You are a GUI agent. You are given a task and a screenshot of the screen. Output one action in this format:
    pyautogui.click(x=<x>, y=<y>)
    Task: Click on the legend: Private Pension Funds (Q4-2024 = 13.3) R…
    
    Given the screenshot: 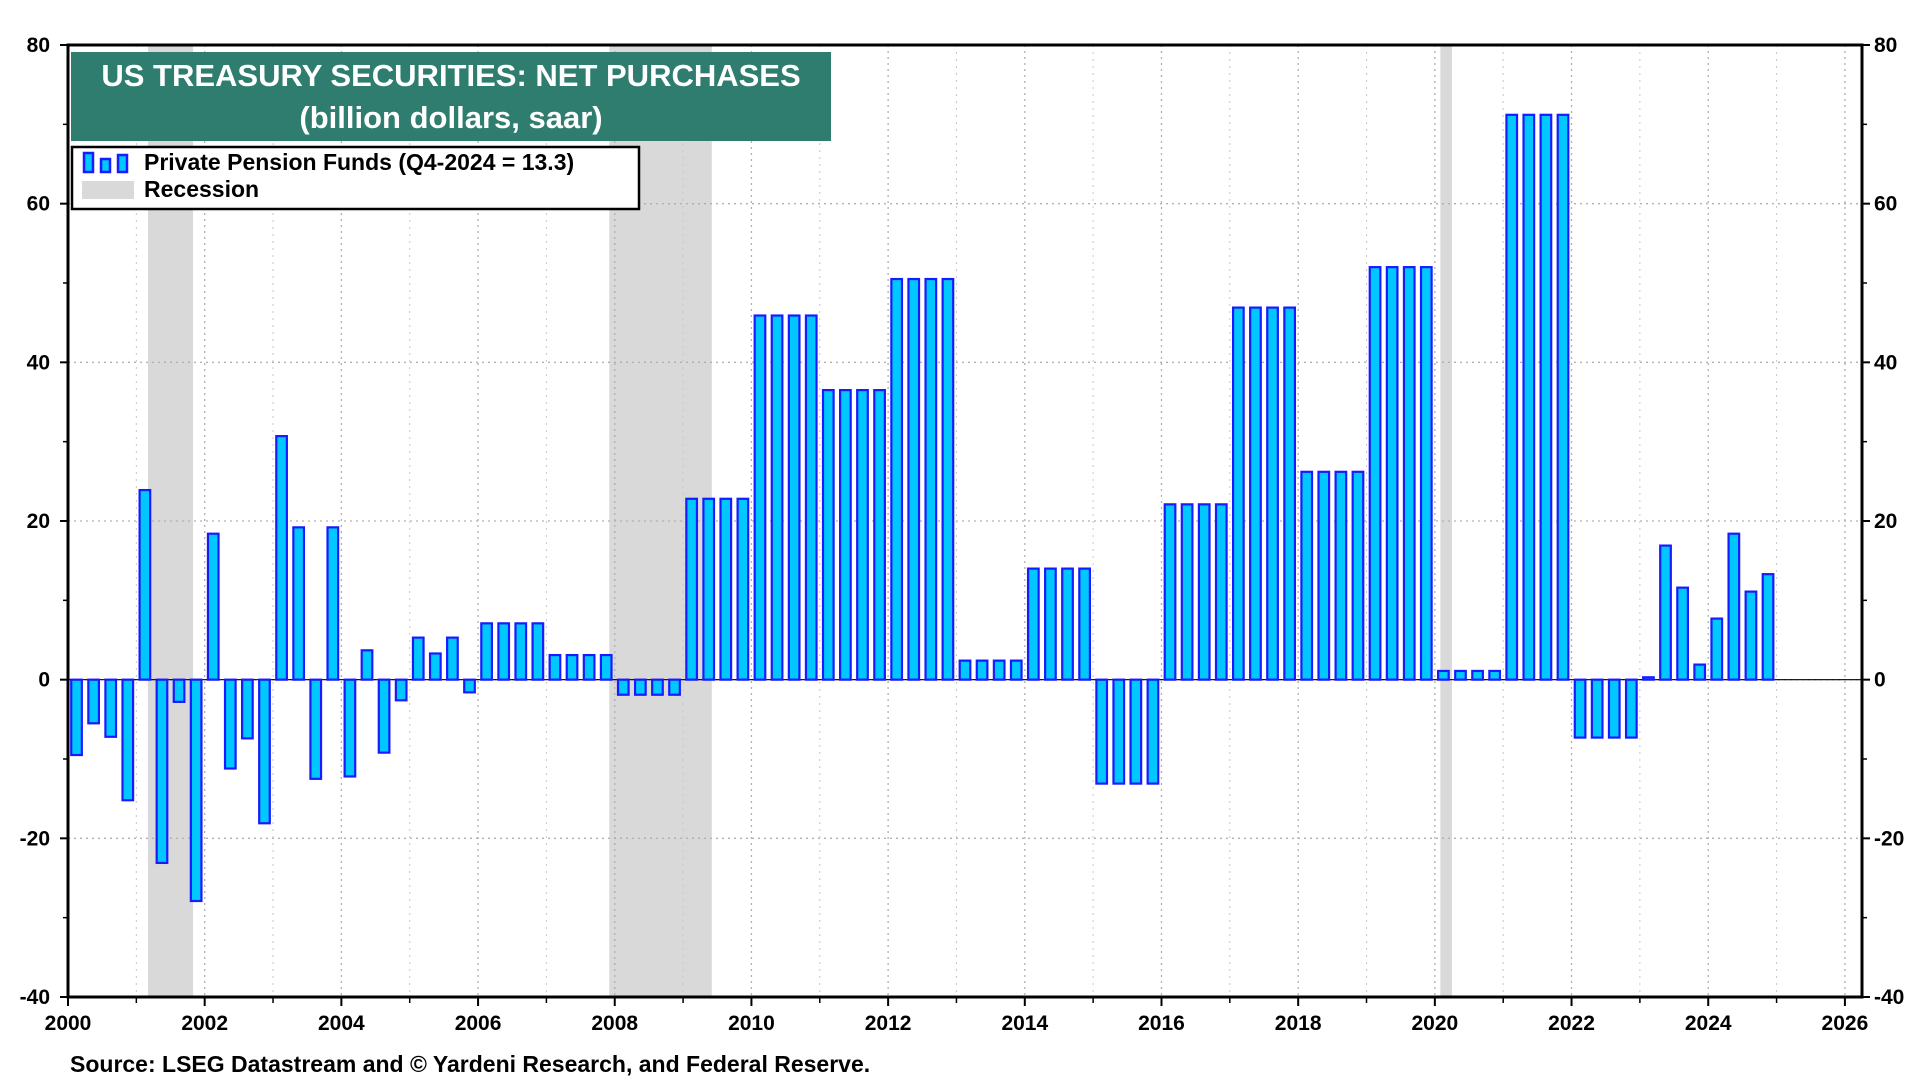 What is the action you would take?
    pyautogui.click(x=355, y=178)
    